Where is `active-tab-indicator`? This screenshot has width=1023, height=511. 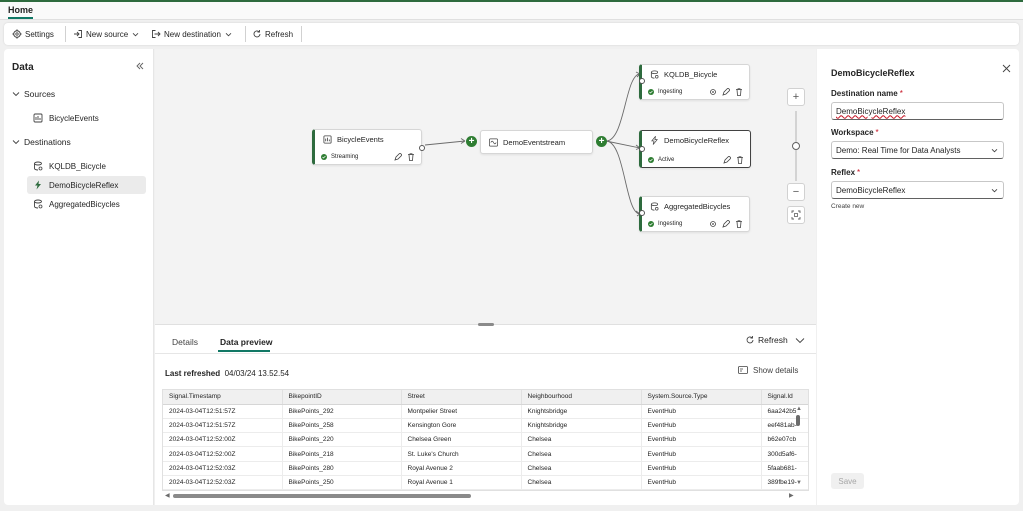 active-tab-indicator is located at coordinates (244, 351).